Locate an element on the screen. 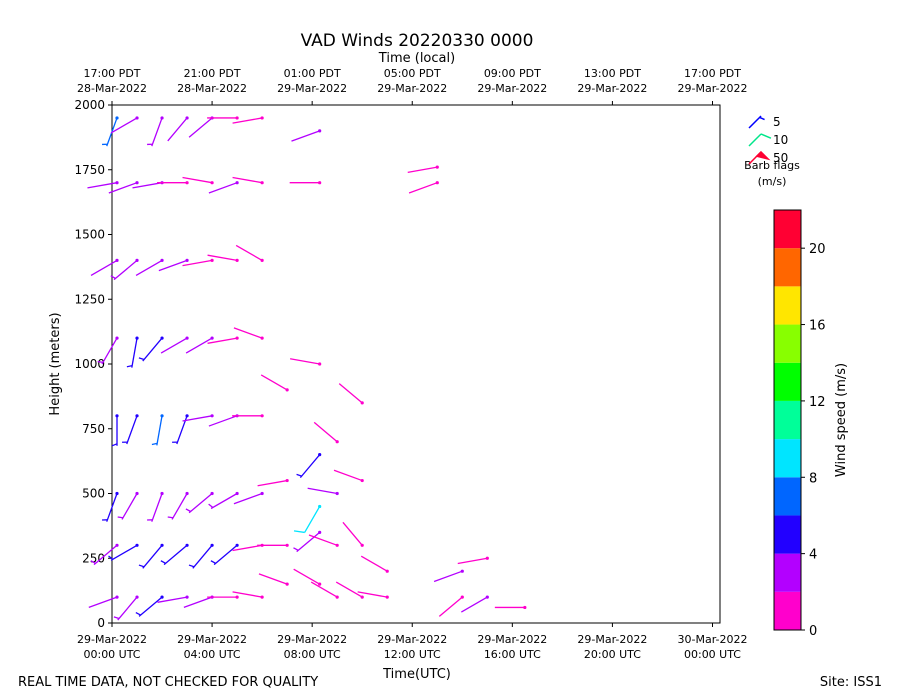 This screenshot has height=700, width=900. barb-flag is located at coordinates (763, 155).